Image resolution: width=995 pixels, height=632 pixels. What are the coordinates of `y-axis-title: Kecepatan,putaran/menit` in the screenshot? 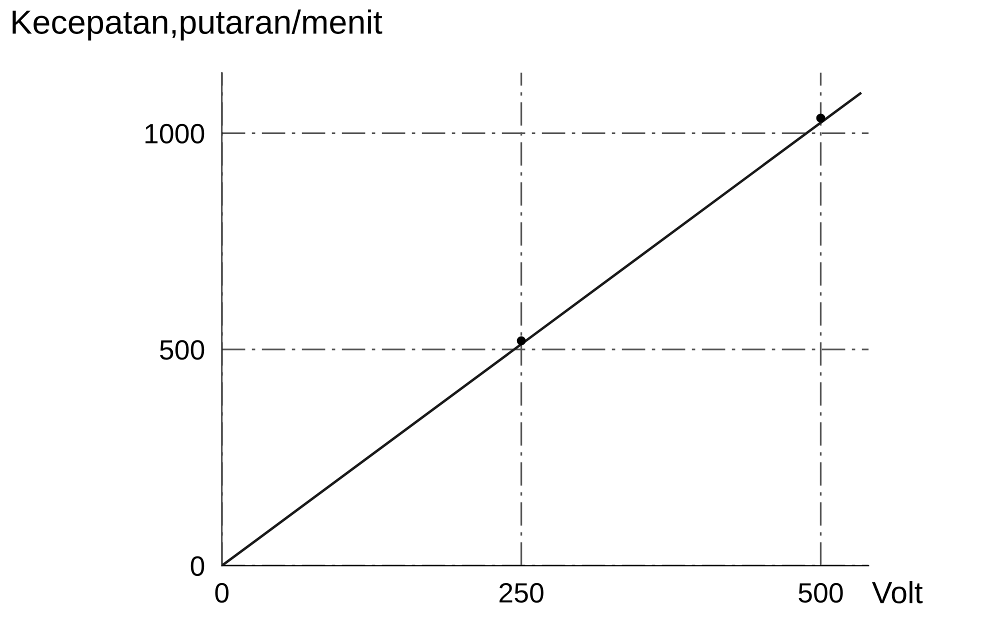 It's located at (197, 25).